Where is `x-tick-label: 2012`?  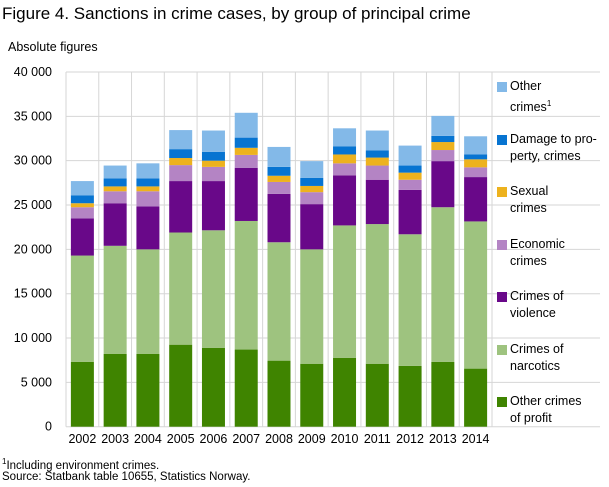
x-tick-label: 2012 is located at coordinates (410, 439).